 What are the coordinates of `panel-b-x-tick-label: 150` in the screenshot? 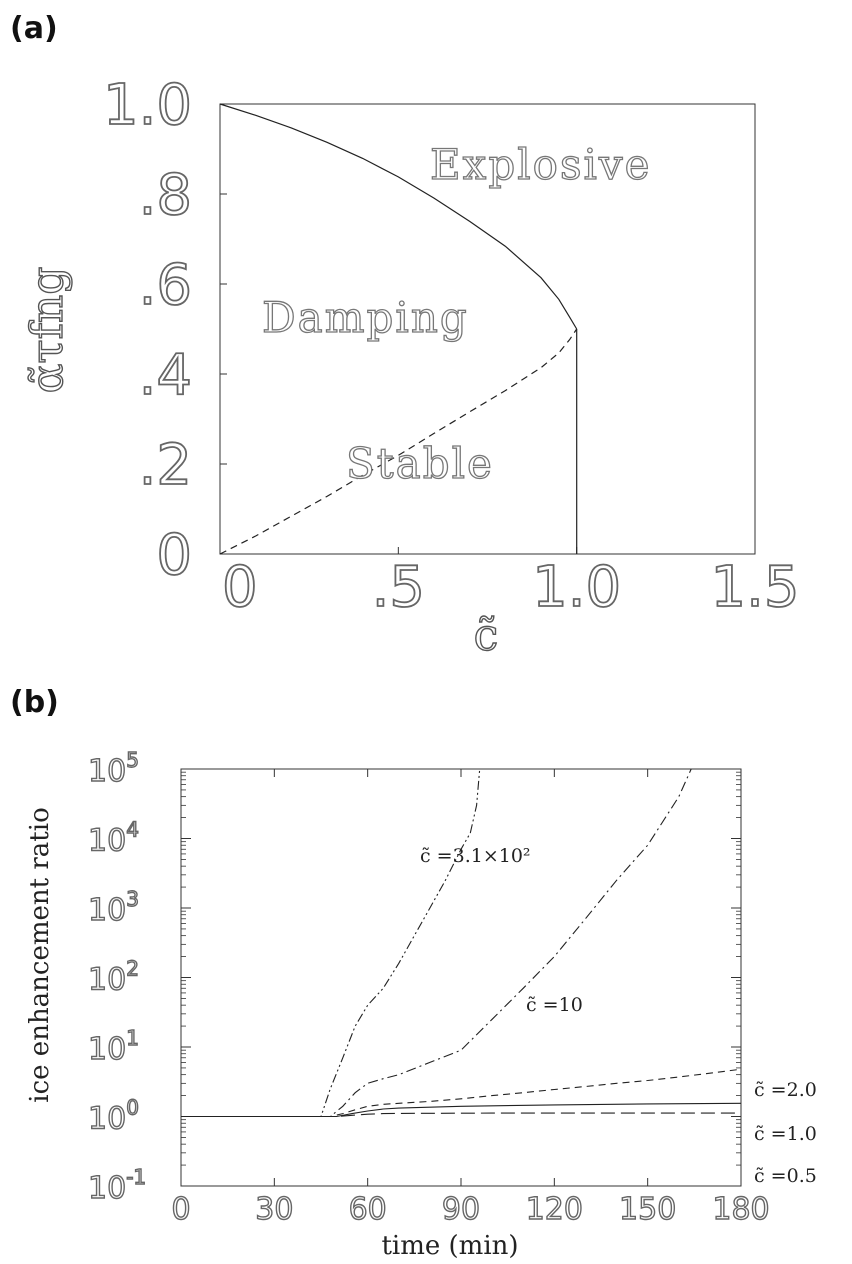 It's located at (647, 1209).